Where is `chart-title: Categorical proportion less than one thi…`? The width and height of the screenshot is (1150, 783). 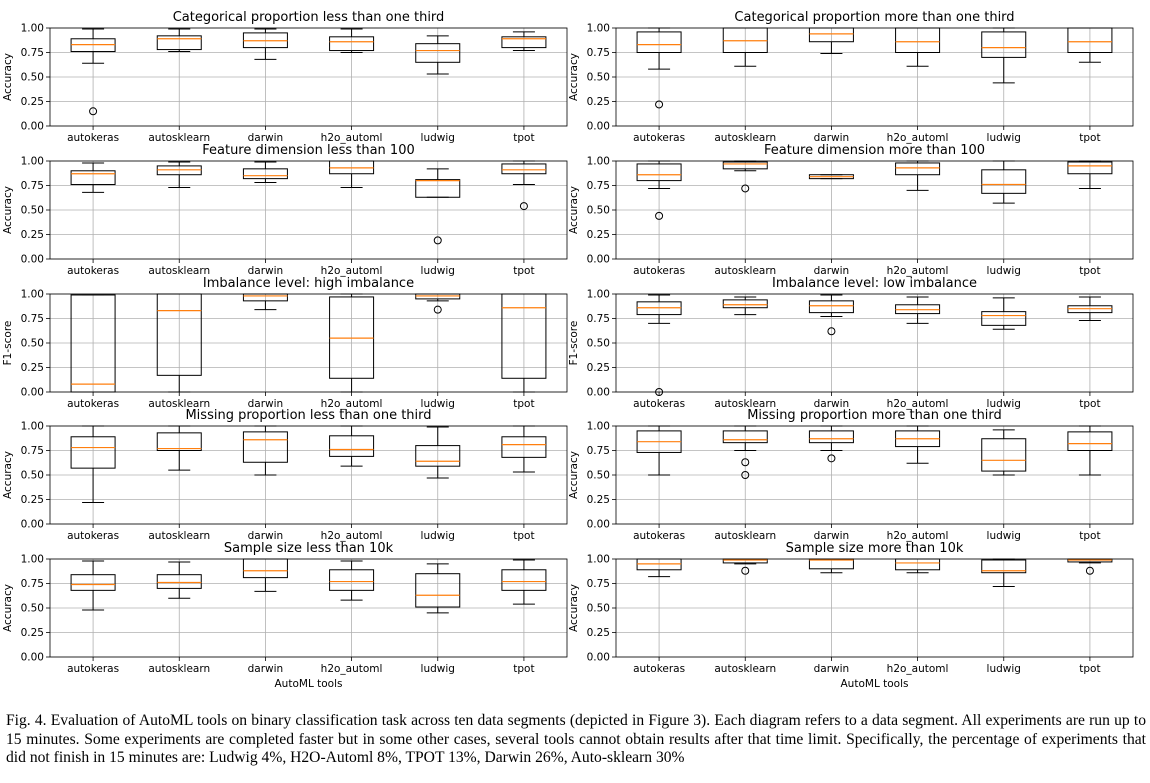 chart-title: Categorical proportion less than one thi… is located at coordinates (309, 17).